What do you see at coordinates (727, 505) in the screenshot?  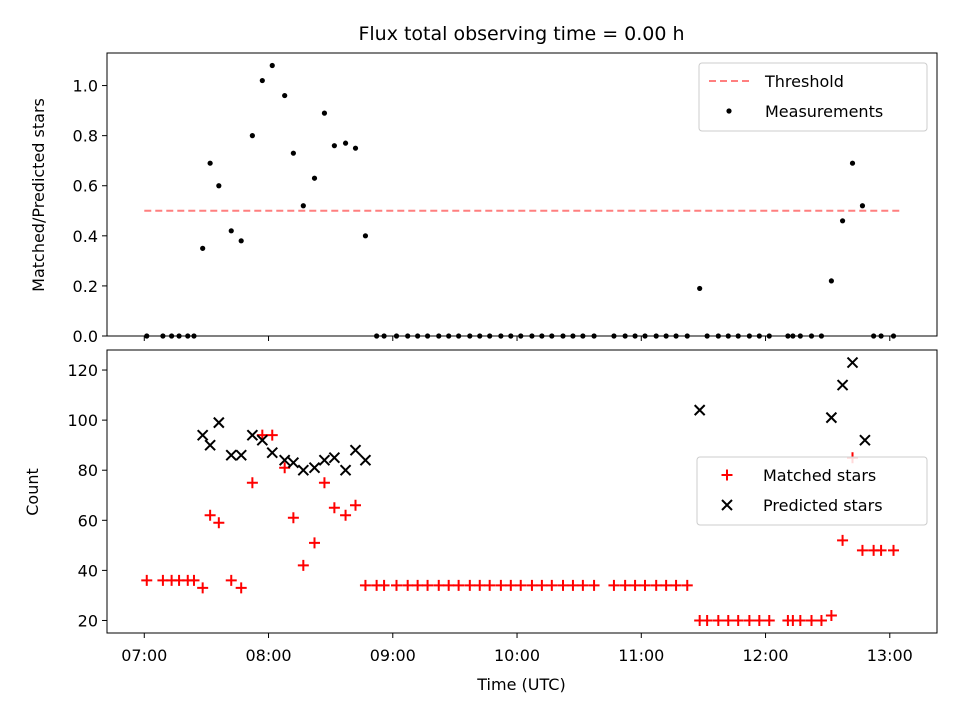 I see `legend-predicted-swatch` at bounding box center [727, 505].